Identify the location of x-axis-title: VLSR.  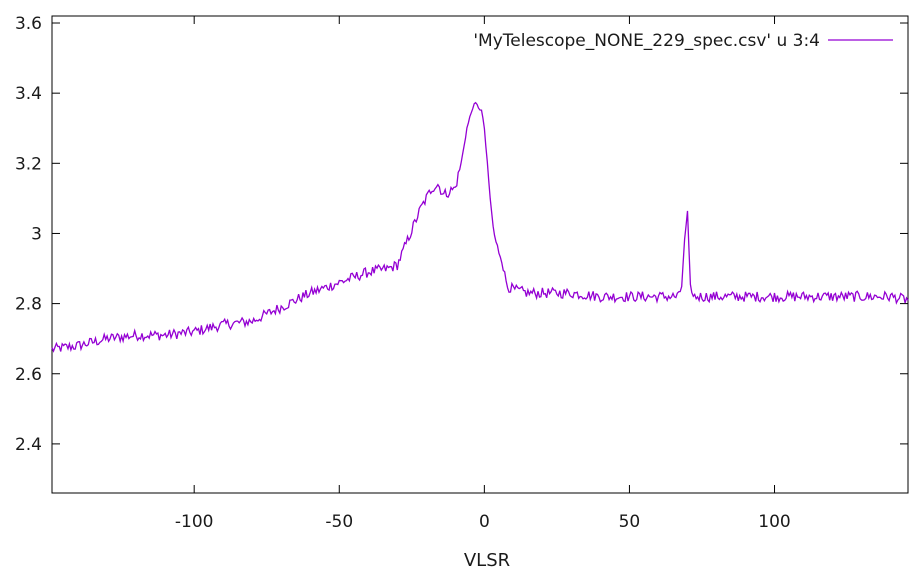
(487, 560).